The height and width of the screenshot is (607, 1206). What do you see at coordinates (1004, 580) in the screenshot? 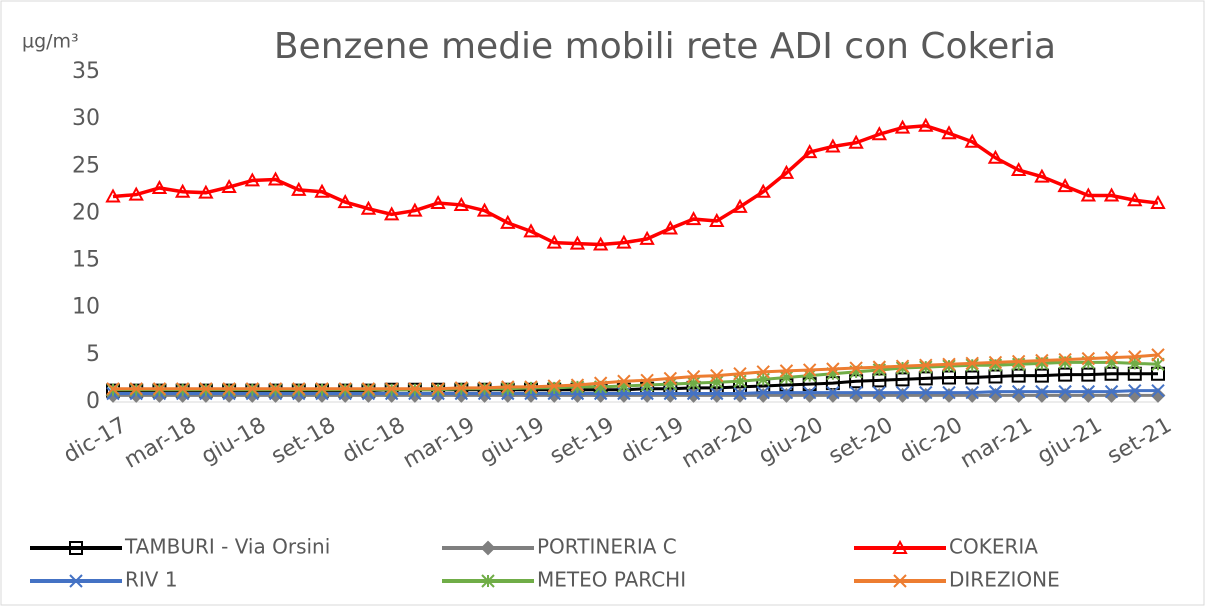
I see `legend-label: DIREZIONE` at bounding box center [1004, 580].